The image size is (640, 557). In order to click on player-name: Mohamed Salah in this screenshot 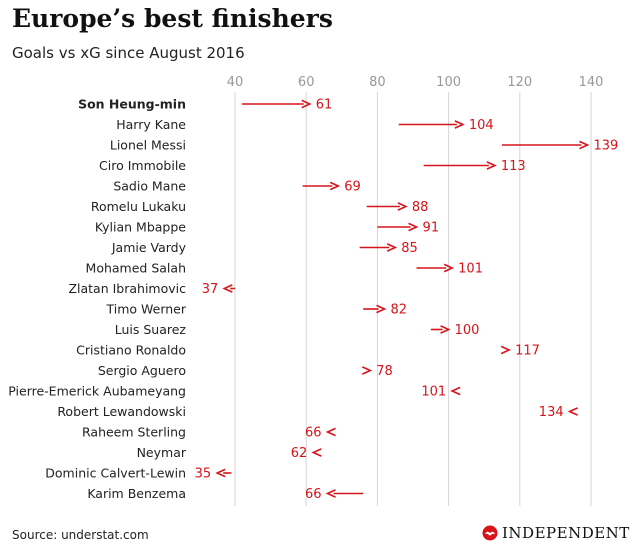, I will do `click(136, 268)`.